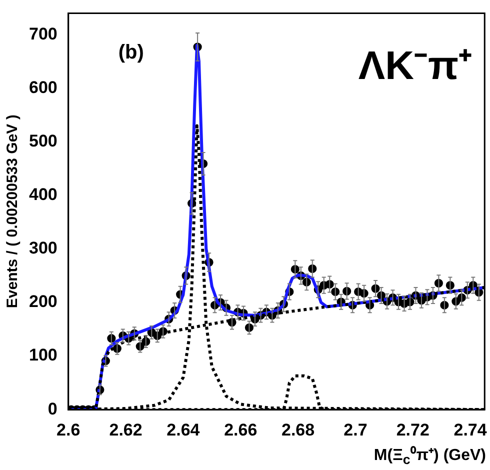 Image resolution: width=490 pixels, height=470 pixels. What do you see at coordinates (43, 355) in the screenshot?
I see `y-tick-label: 100` at bounding box center [43, 355].